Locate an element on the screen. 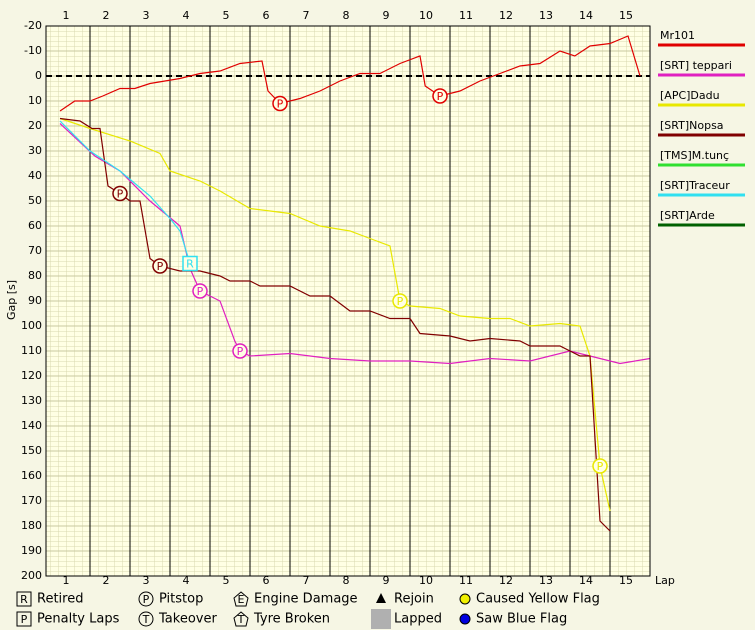 The width and height of the screenshot is (755, 630). legend-icon-letter: R is located at coordinates (24, 599).